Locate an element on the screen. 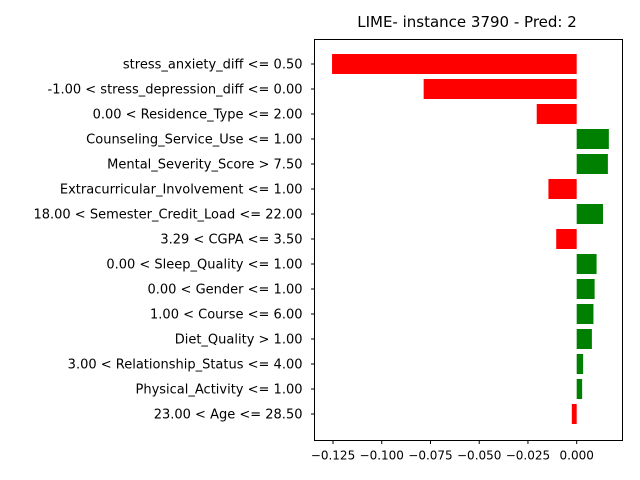 This screenshot has width=640, height=480. y-tick-label: 3.00 < Relationship_Status <= 4.00 is located at coordinates (185, 365).